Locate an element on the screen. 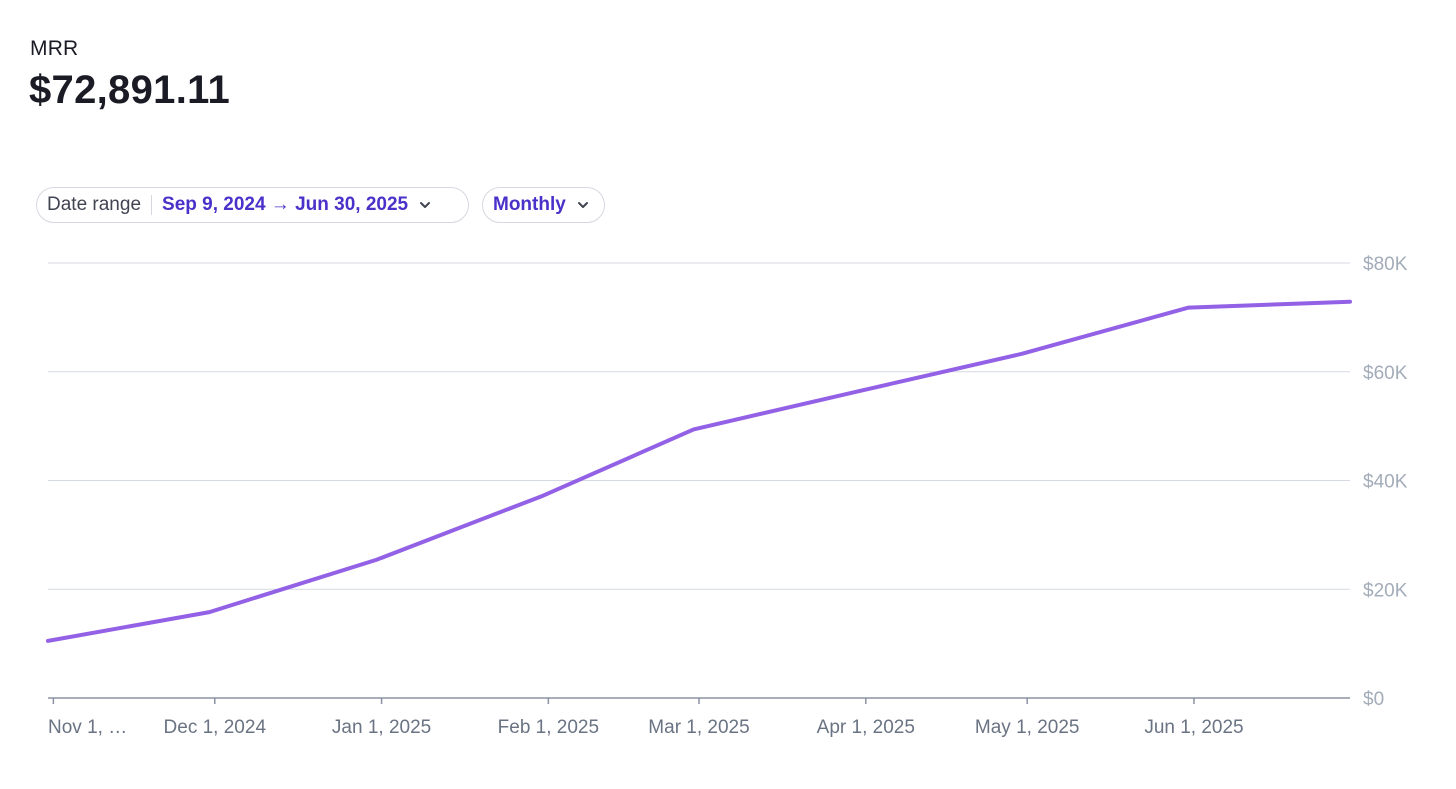 This screenshot has width=1456, height=789. date-range-value: Sep 9, 2024 → Jun 30, 2025 is located at coordinates (285, 204).